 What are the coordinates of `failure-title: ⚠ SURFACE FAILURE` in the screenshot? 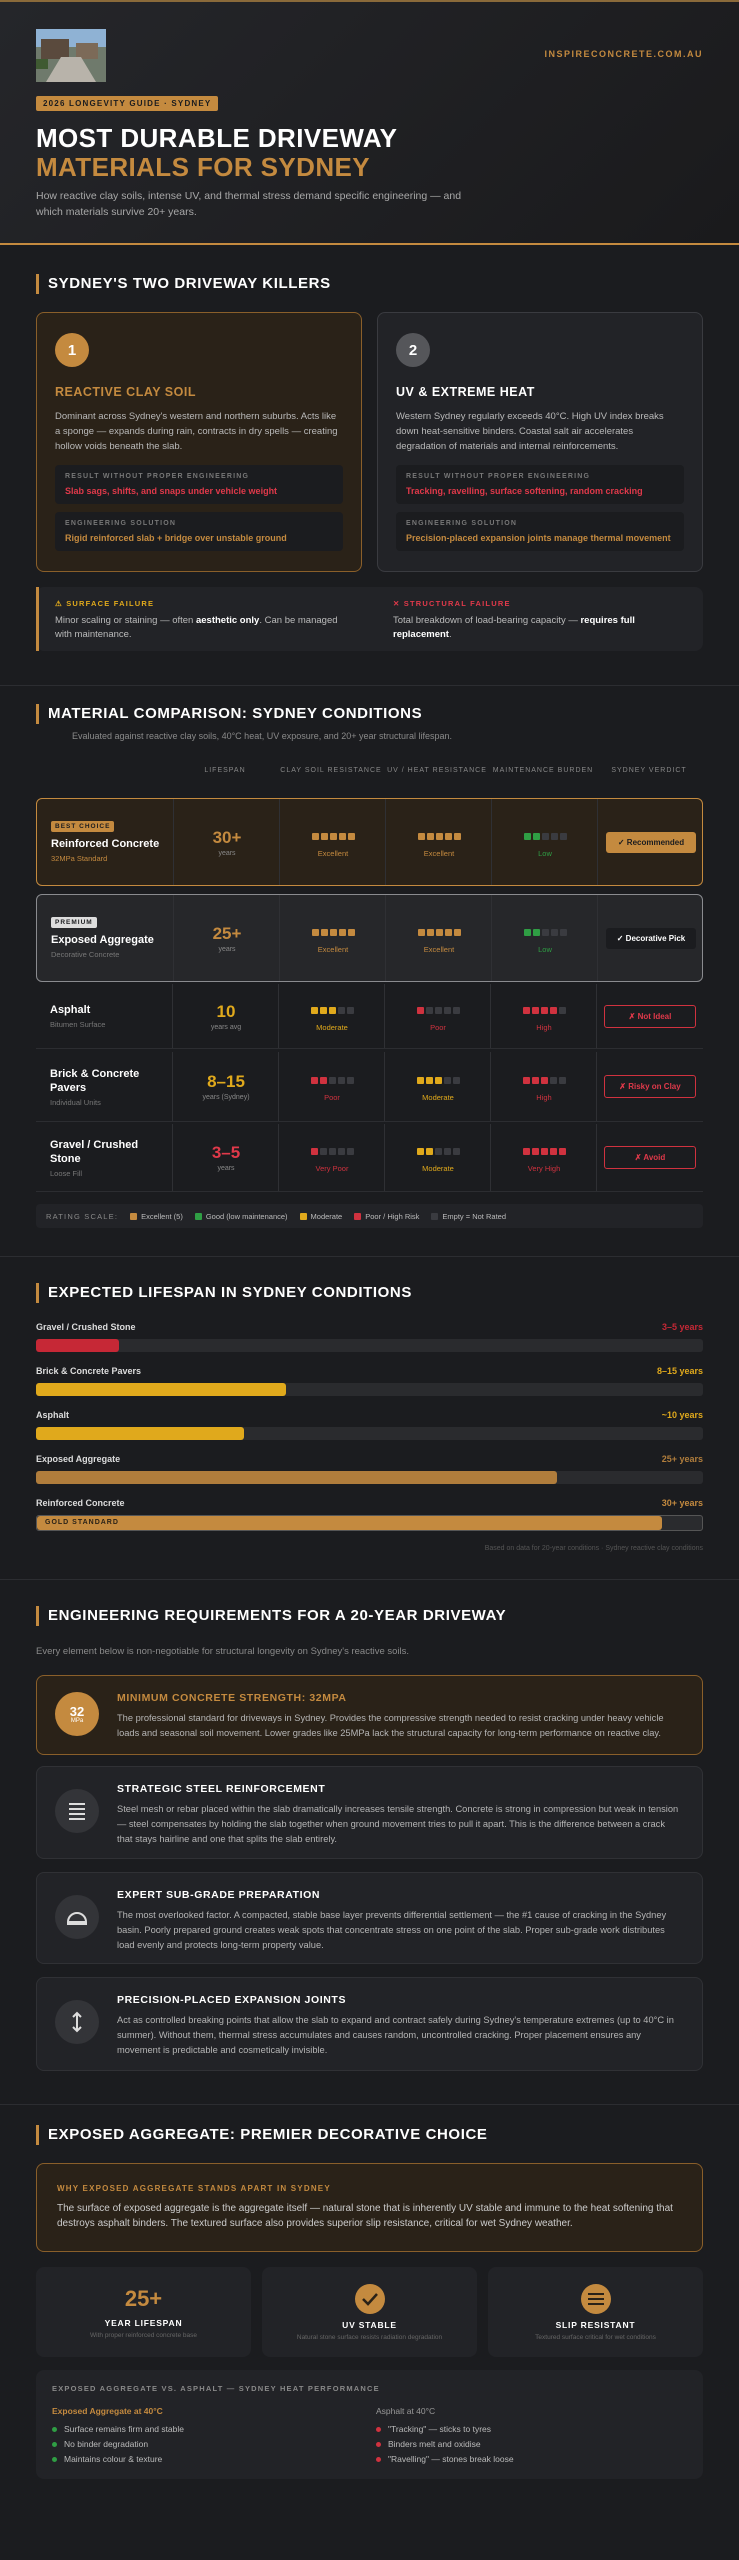 It's located at (105, 603).